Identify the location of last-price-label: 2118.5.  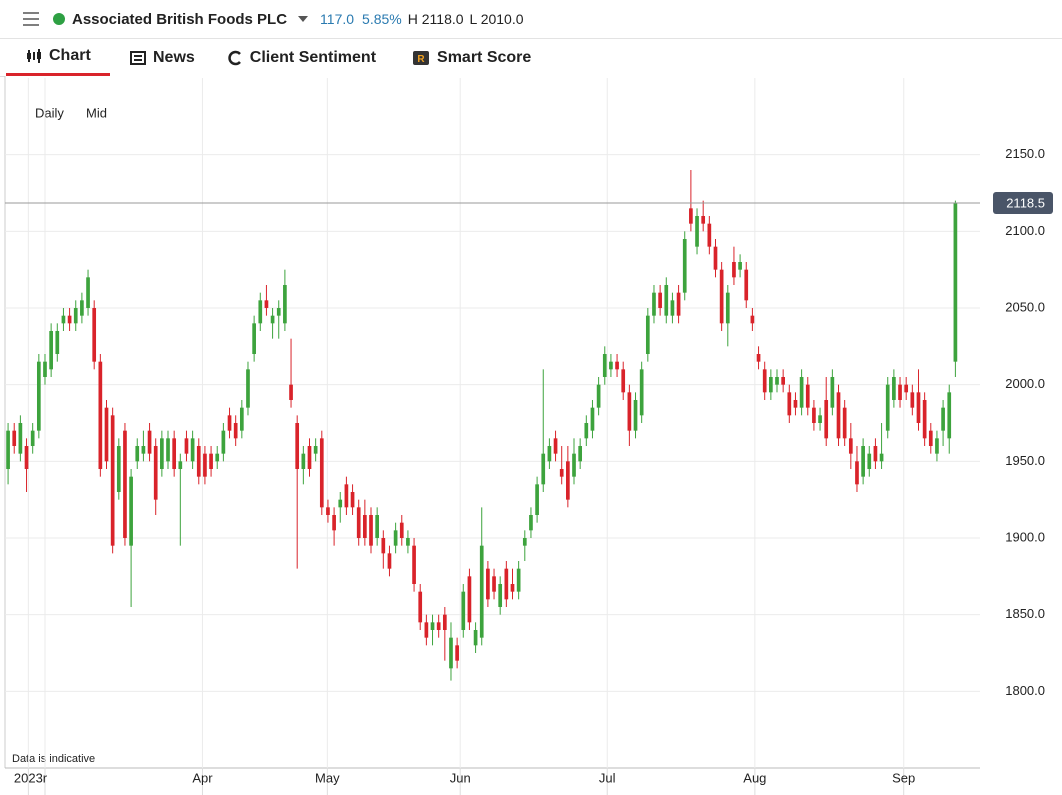
(1025, 202).